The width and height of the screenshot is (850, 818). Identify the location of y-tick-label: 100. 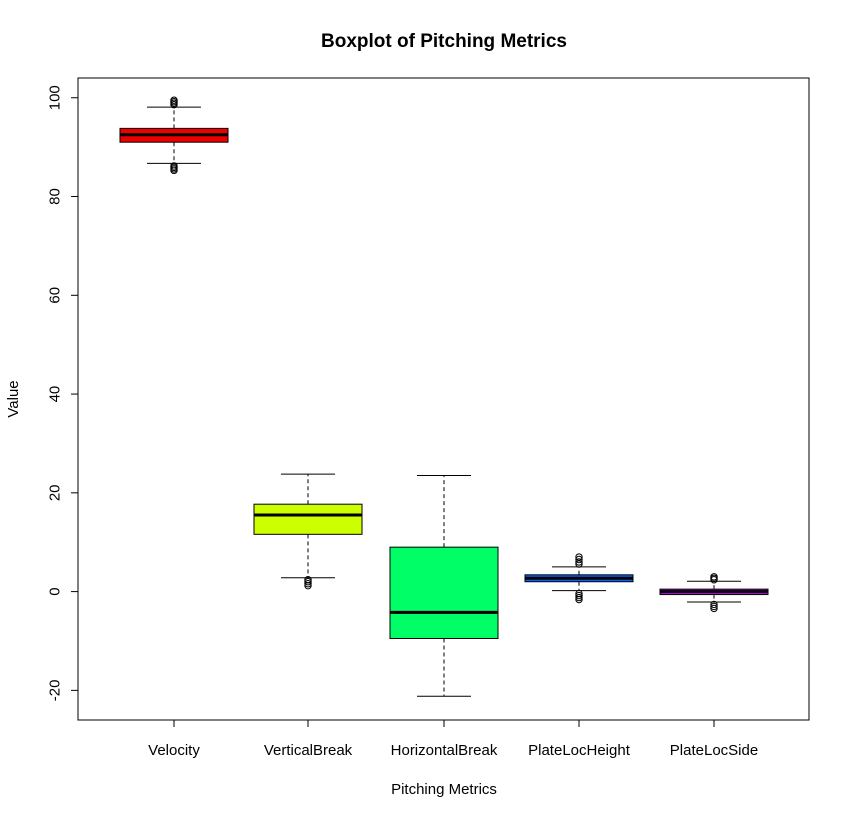
(55, 97).